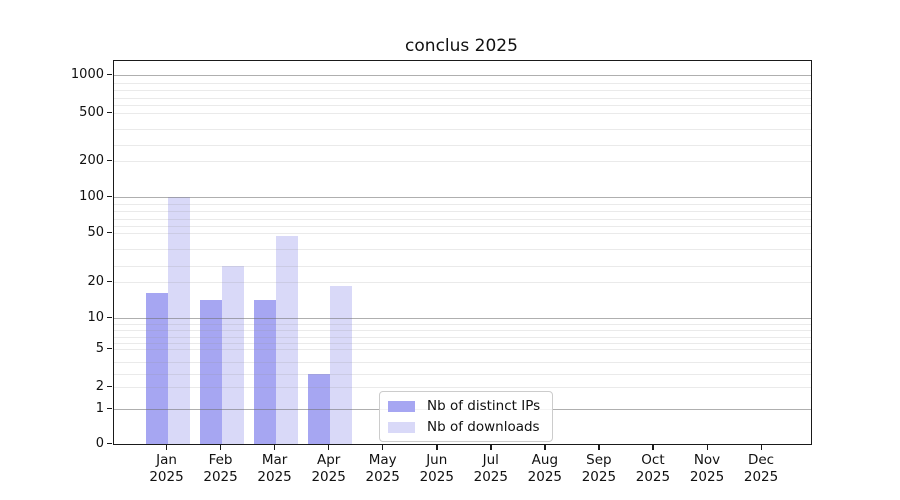 The width and height of the screenshot is (900, 500). What do you see at coordinates (437, 460) in the screenshot?
I see `x-tick-month: Jun` at bounding box center [437, 460].